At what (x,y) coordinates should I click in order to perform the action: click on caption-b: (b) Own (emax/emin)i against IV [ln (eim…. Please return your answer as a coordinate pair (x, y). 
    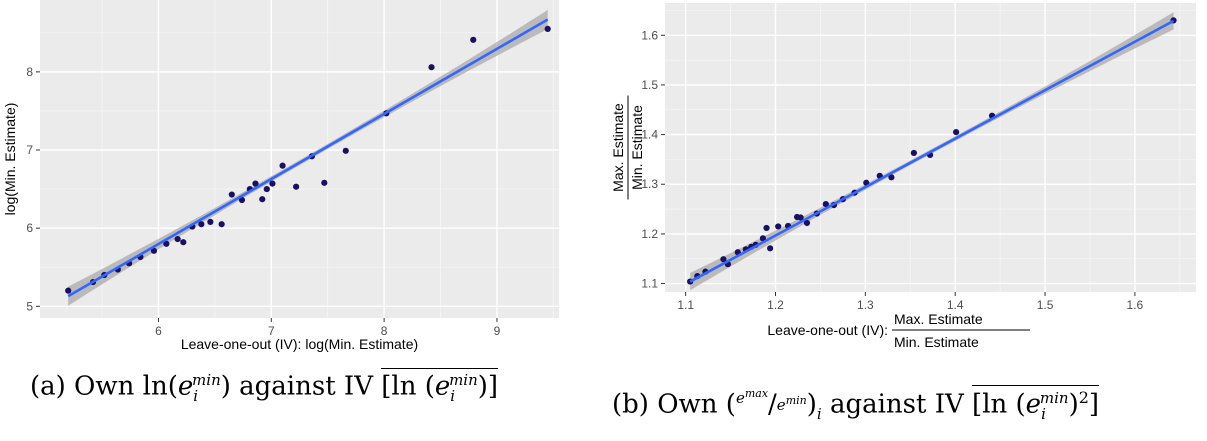
    Looking at the image, I should click on (856, 404).